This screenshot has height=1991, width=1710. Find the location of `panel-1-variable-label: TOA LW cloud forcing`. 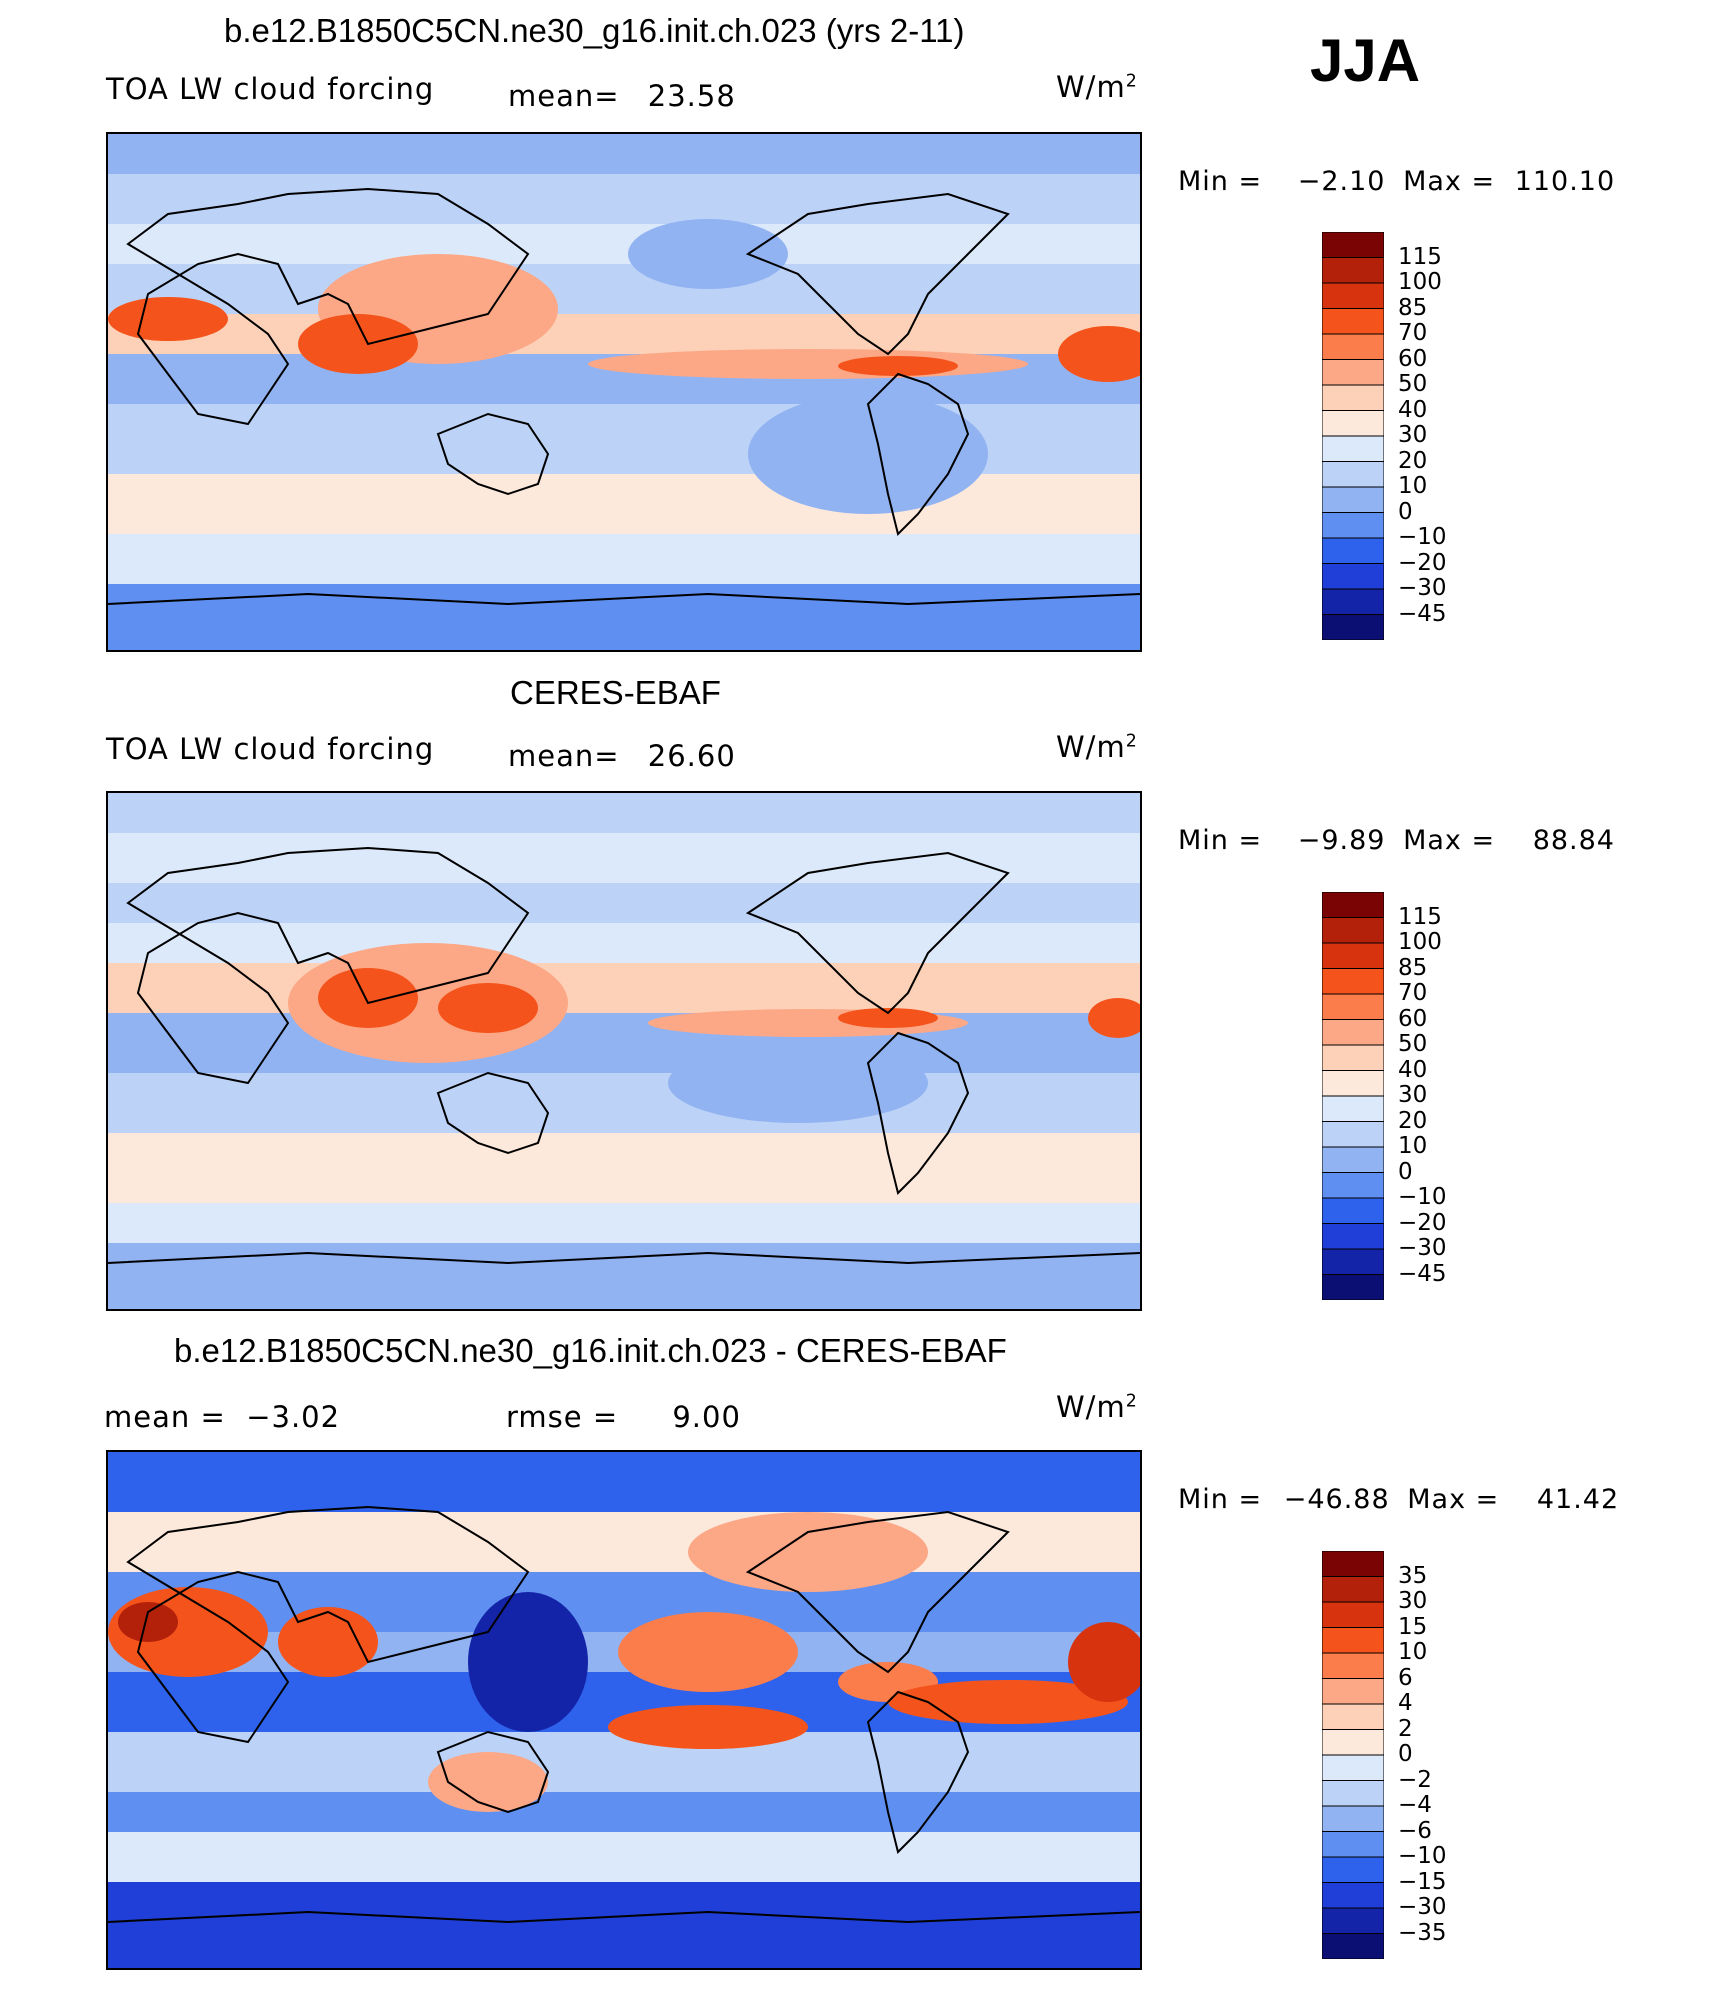

panel-1-variable-label: TOA LW cloud forcing is located at coordinates (270, 89).